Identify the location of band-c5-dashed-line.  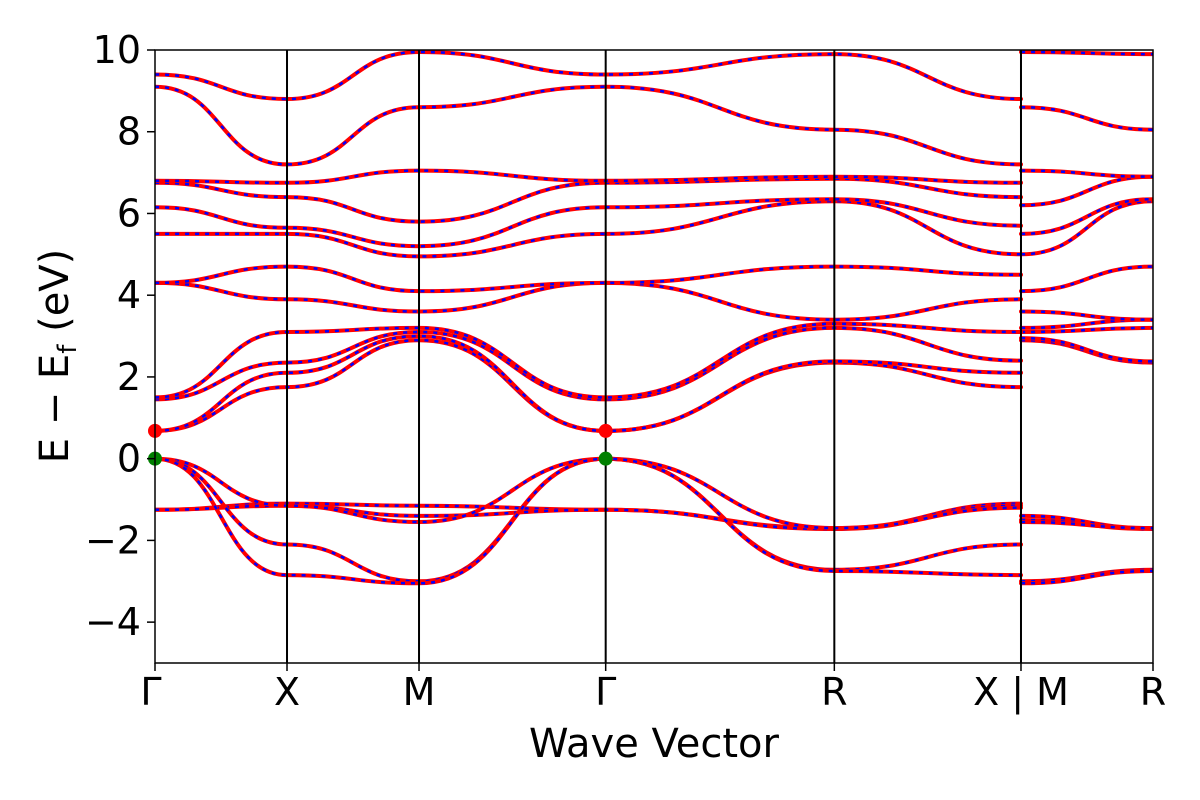
(654, 301).